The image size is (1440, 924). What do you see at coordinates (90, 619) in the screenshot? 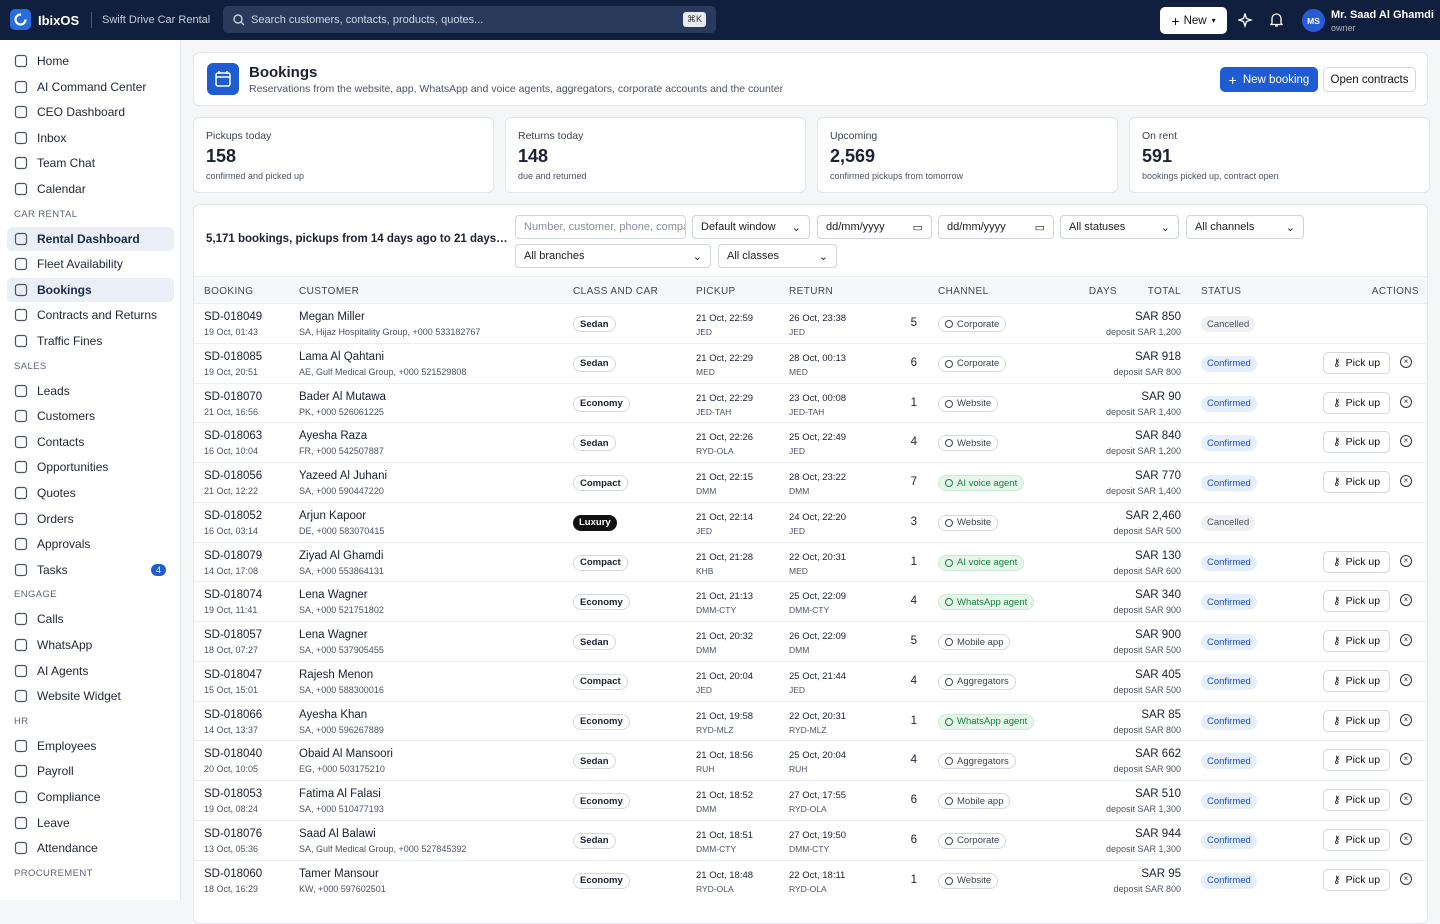
I see `nav-item: Calls` at bounding box center [90, 619].